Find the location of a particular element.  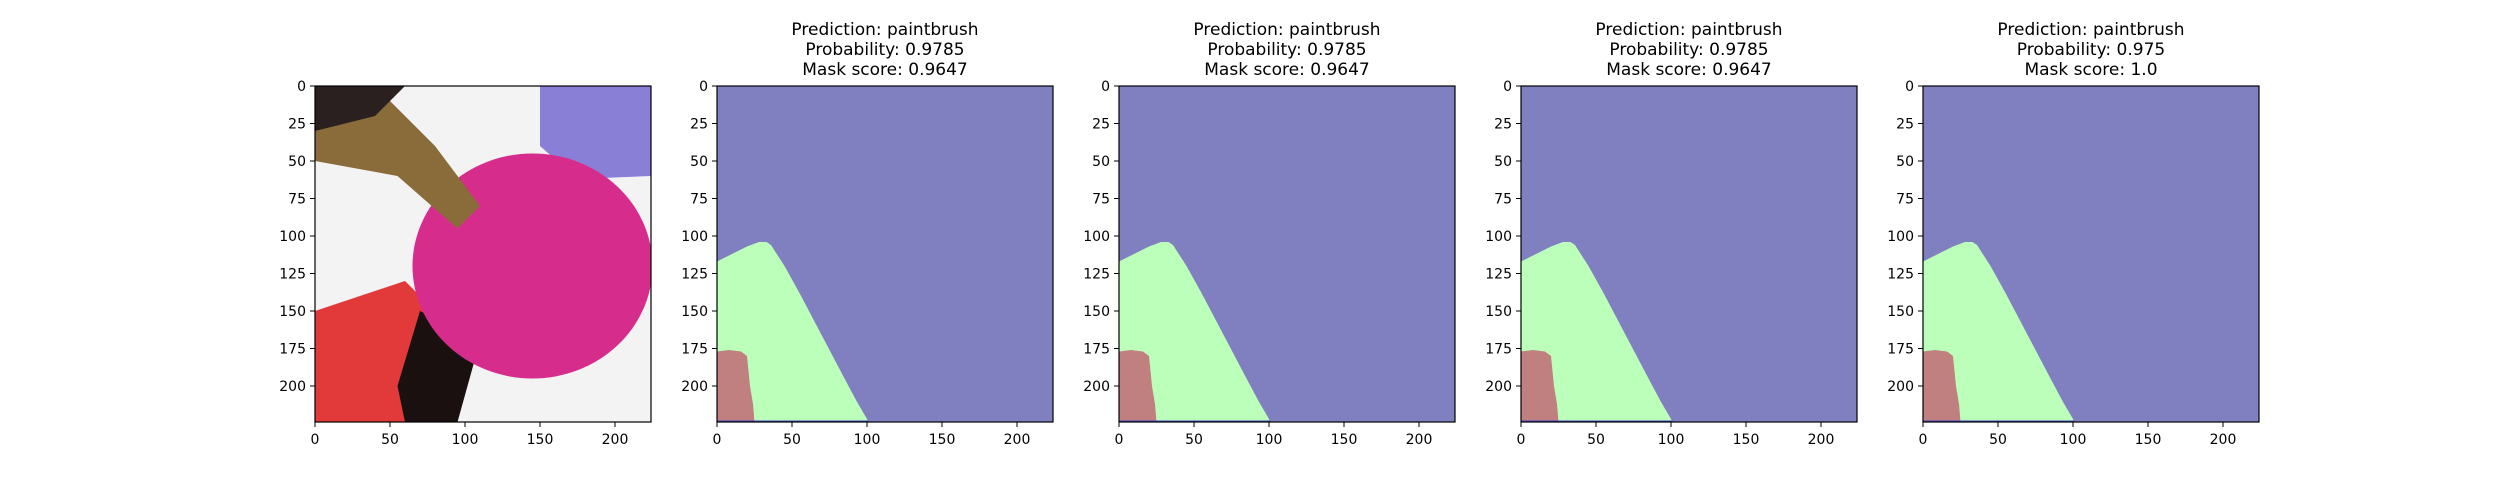

panel-1: 0 50 100 150 200 0 25 50 75 100 125 150 175 200 is located at coordinates (465, 263).